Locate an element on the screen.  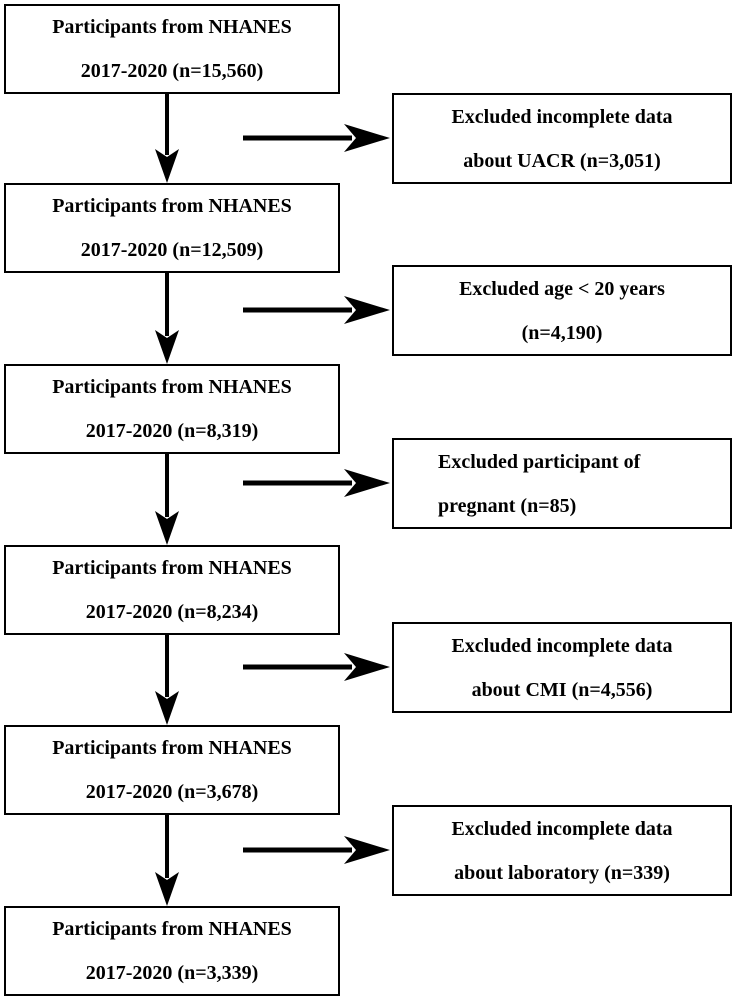
box-text: 2017-2020 (n=3,339) is located at coordinates (172, 973).